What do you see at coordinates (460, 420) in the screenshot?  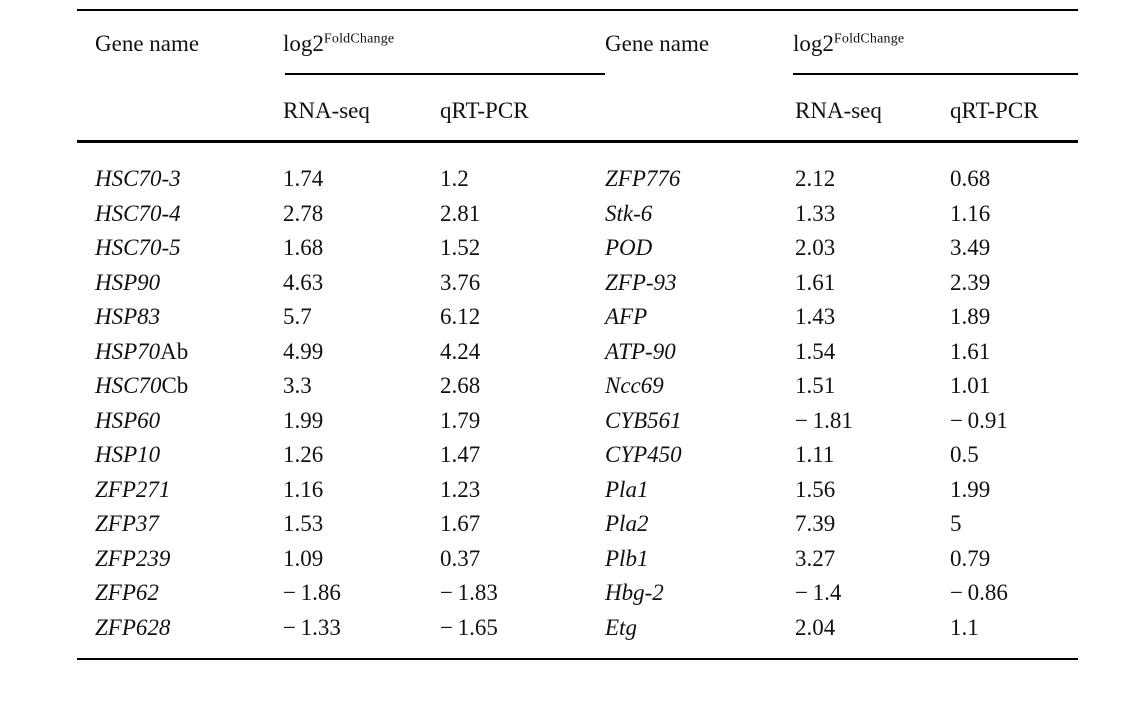 I see `qrt-pcr-value-left: 1.79` at bounding box center [460, 420].